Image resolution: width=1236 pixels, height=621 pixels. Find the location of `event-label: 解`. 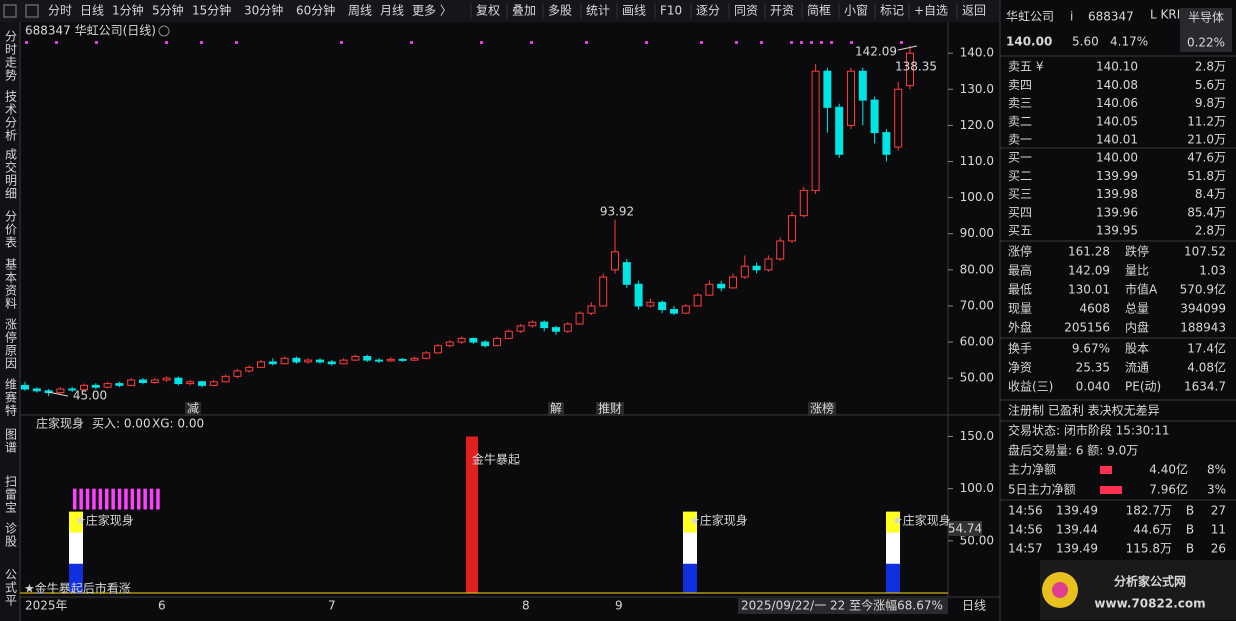

event-label: 解 is located at coordinates (556, 409).